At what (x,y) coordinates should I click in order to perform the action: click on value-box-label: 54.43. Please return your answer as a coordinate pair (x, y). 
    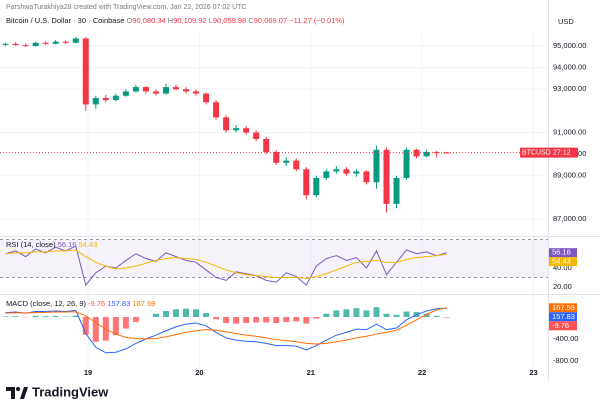
    Looking at the image, I should click on (561, 261).